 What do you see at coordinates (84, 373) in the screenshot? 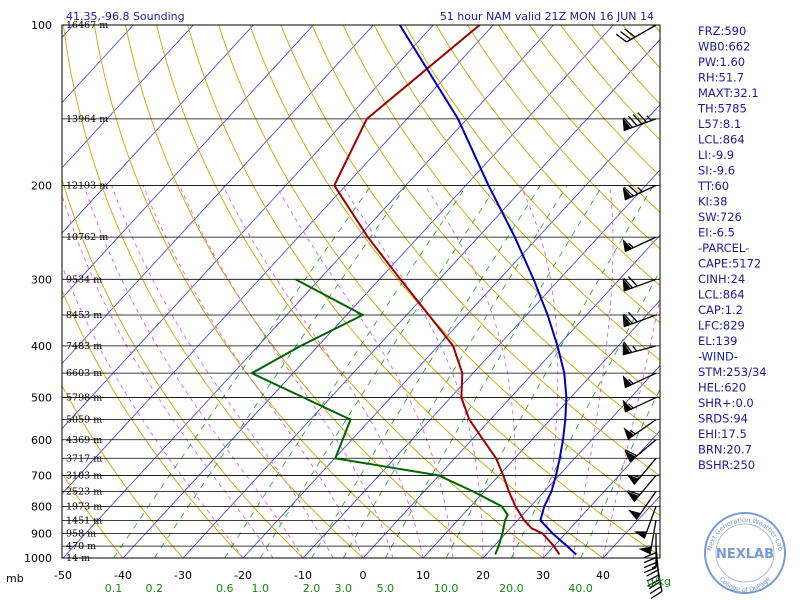
I see `height-label: 6603 m` at bounding box center [84, 373].